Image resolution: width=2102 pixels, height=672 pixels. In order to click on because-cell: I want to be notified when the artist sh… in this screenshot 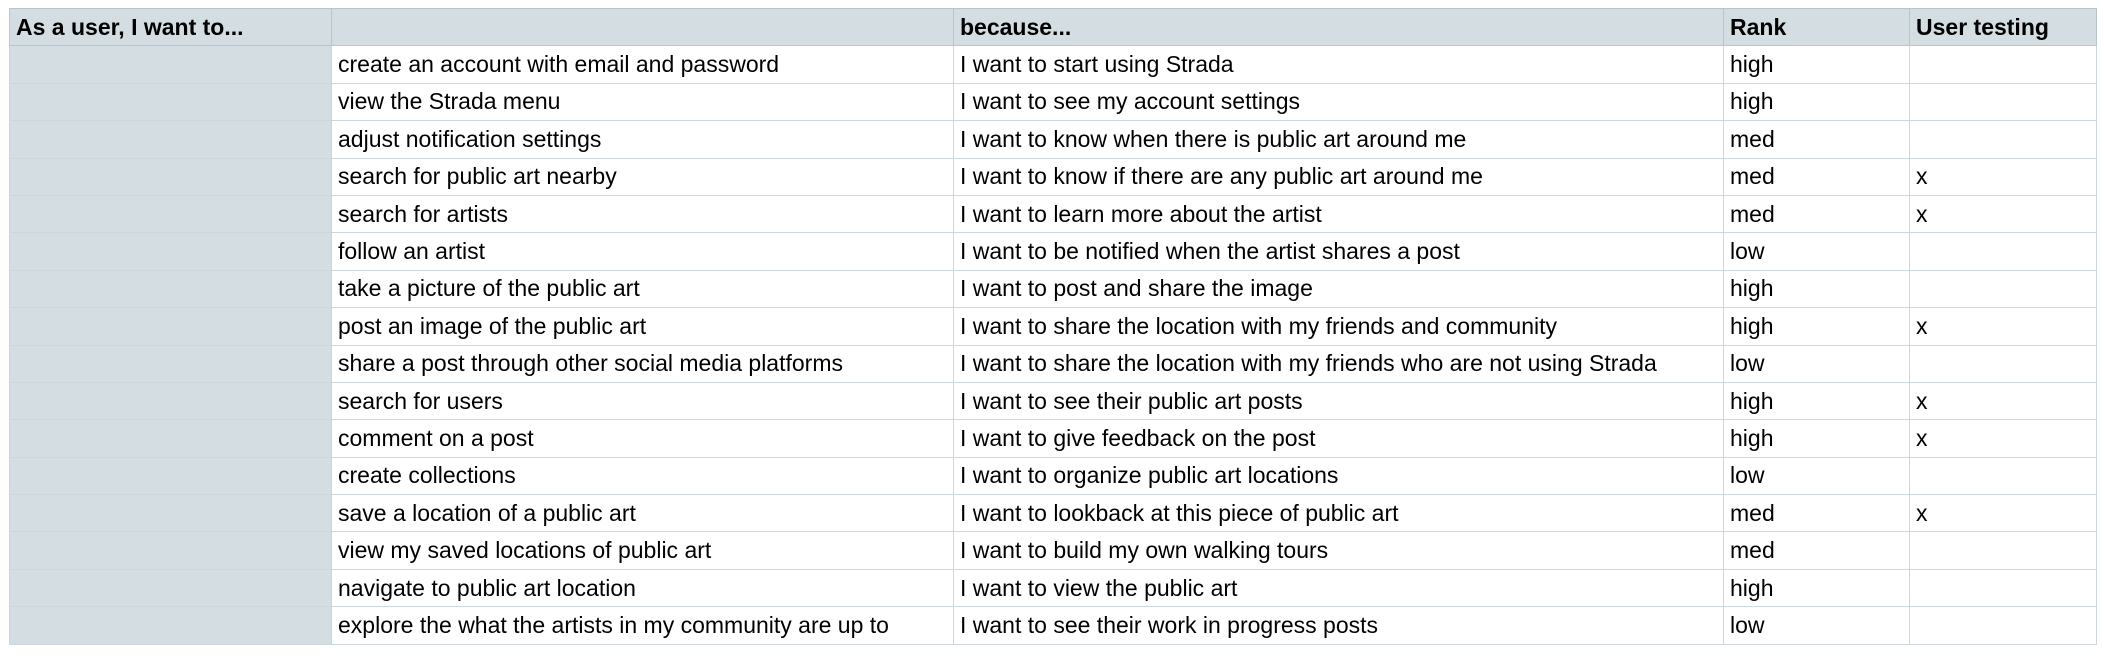, I will do `click(1338, 251)`.